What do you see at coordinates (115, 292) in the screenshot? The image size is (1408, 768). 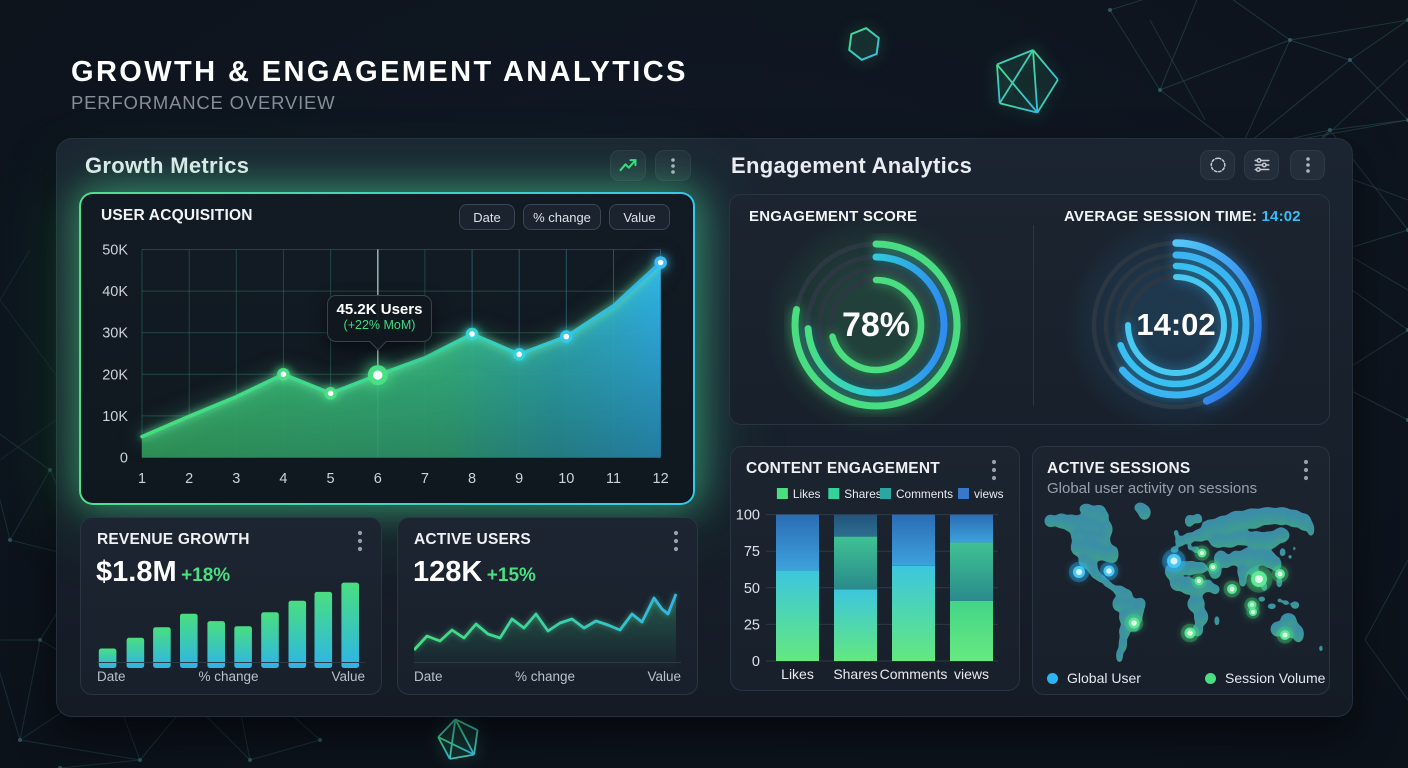 I see `svg-text: 40K` at bounding box center [115, 292].